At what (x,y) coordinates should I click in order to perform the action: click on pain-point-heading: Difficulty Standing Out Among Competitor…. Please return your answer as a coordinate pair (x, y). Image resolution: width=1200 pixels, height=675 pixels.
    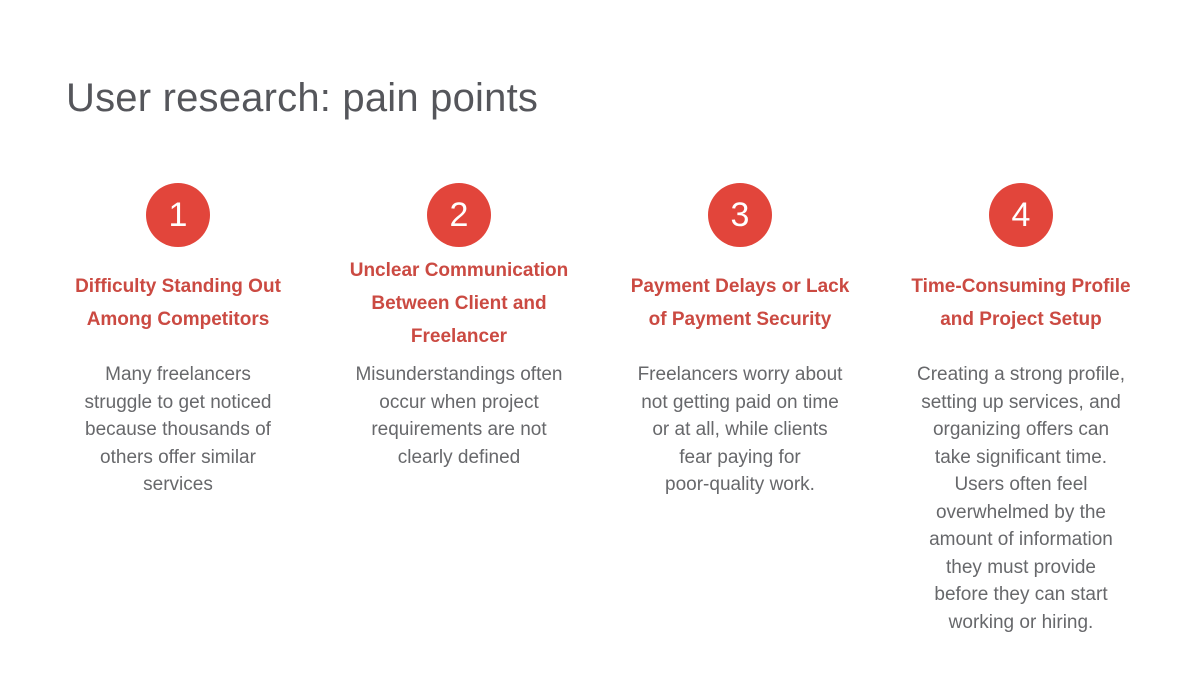
    Looking at the image, I should click on (178, 303).